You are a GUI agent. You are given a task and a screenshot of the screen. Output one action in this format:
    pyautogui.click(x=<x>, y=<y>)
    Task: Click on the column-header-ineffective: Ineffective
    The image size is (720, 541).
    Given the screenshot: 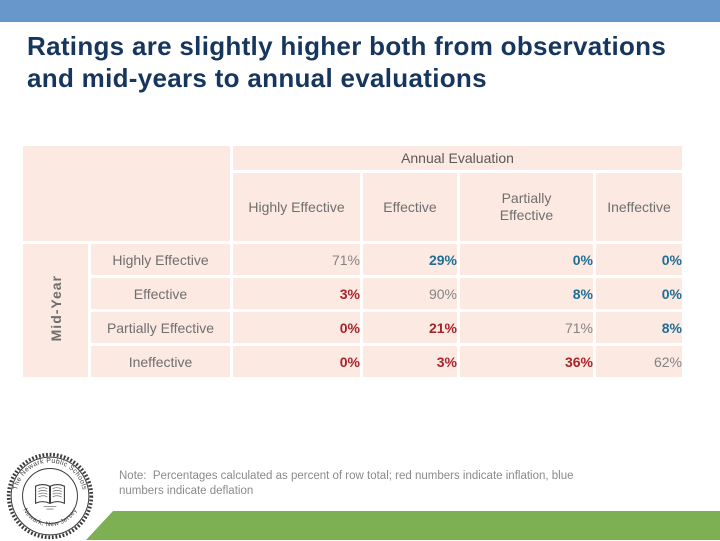 What is the action you would take?
    pyautogui.click(x=639, y=207)
    